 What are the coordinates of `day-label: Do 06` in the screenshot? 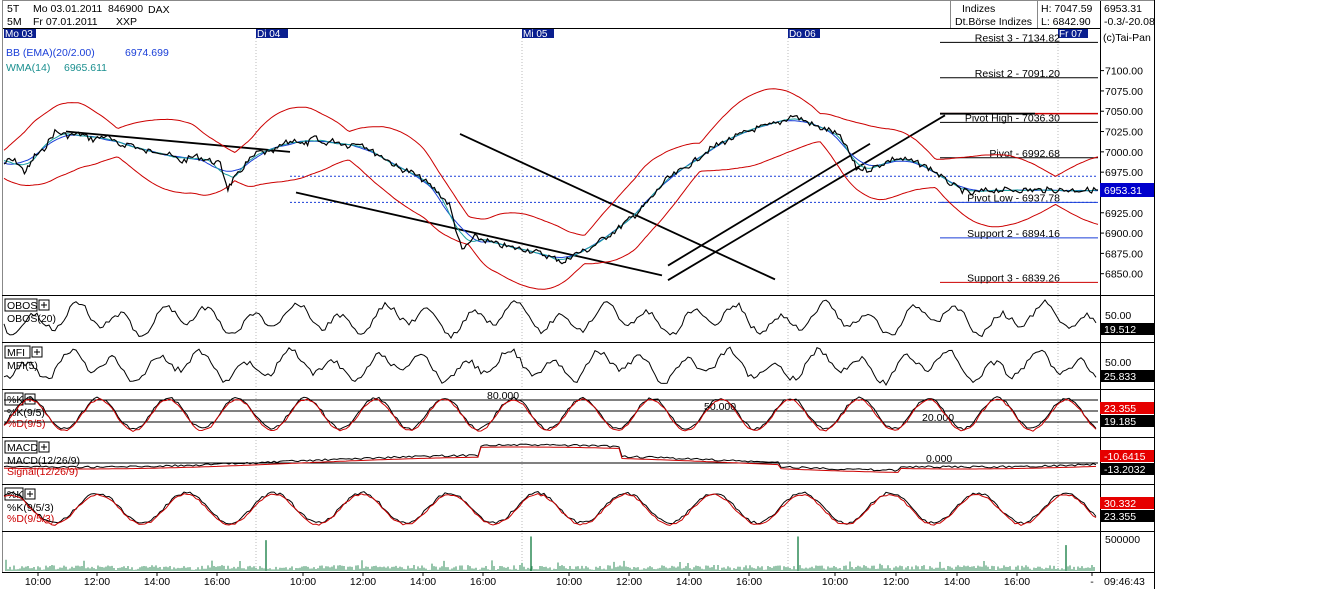 It's located at (802, 34).